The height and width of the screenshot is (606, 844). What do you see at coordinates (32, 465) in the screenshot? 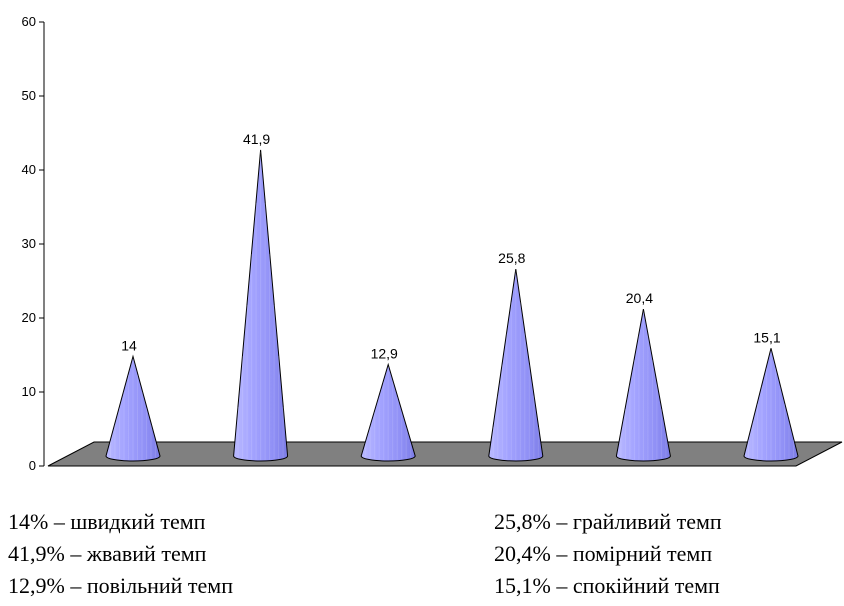
I see `y-tick-label: 0` at bounding box center [32, 465].